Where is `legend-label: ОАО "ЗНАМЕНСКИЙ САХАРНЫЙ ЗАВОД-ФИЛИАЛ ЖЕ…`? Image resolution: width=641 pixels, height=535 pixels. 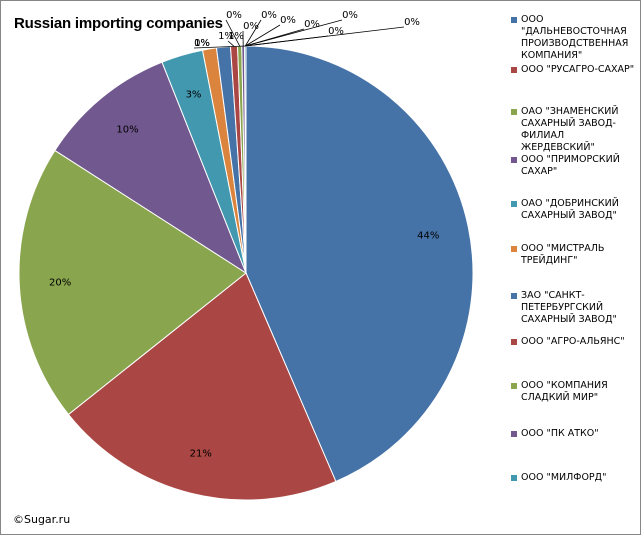
legend-label: ОАО "ЗНАМЕНСКИЙ САХАРНЫЙ ЗАВОД-ФИЛИАЛ ЖЕ… is located at coordinates (570, 129).